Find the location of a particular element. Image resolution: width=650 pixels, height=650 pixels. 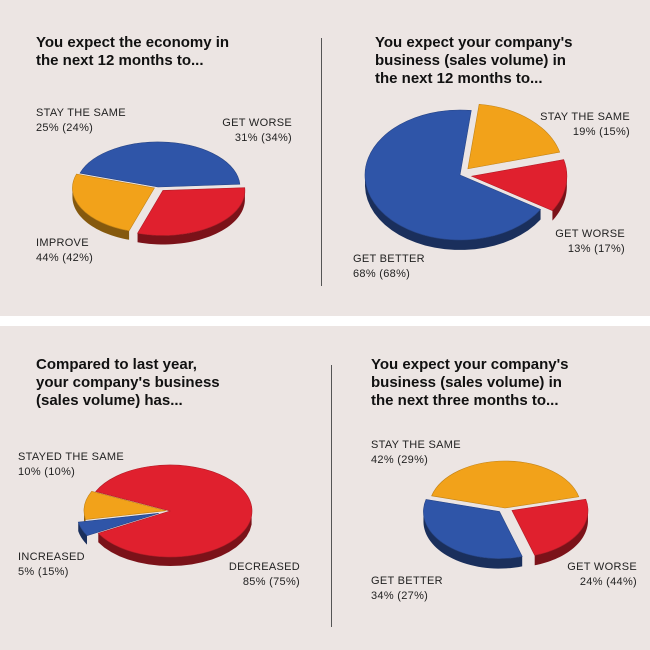

slice-label-improve: IMPROVE 44% (42%) is located at coordinates (64, 251).